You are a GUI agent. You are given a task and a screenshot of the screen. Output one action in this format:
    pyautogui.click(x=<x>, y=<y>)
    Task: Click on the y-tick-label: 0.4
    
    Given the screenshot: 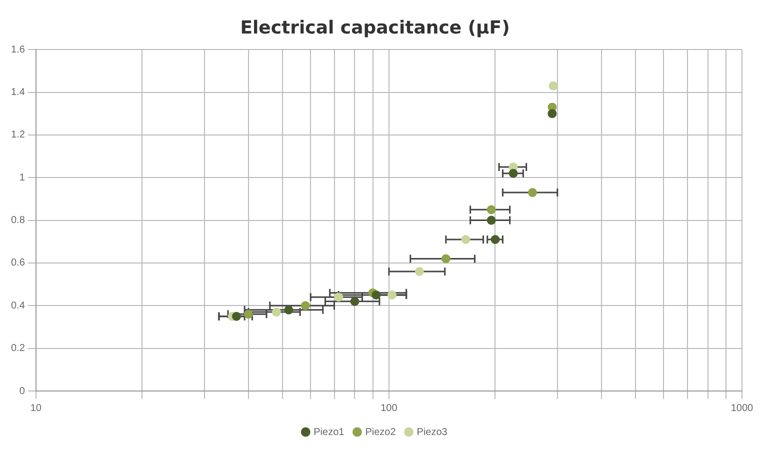 What is the action you would take?
    pyautogui.click(x=18, y=306)
    